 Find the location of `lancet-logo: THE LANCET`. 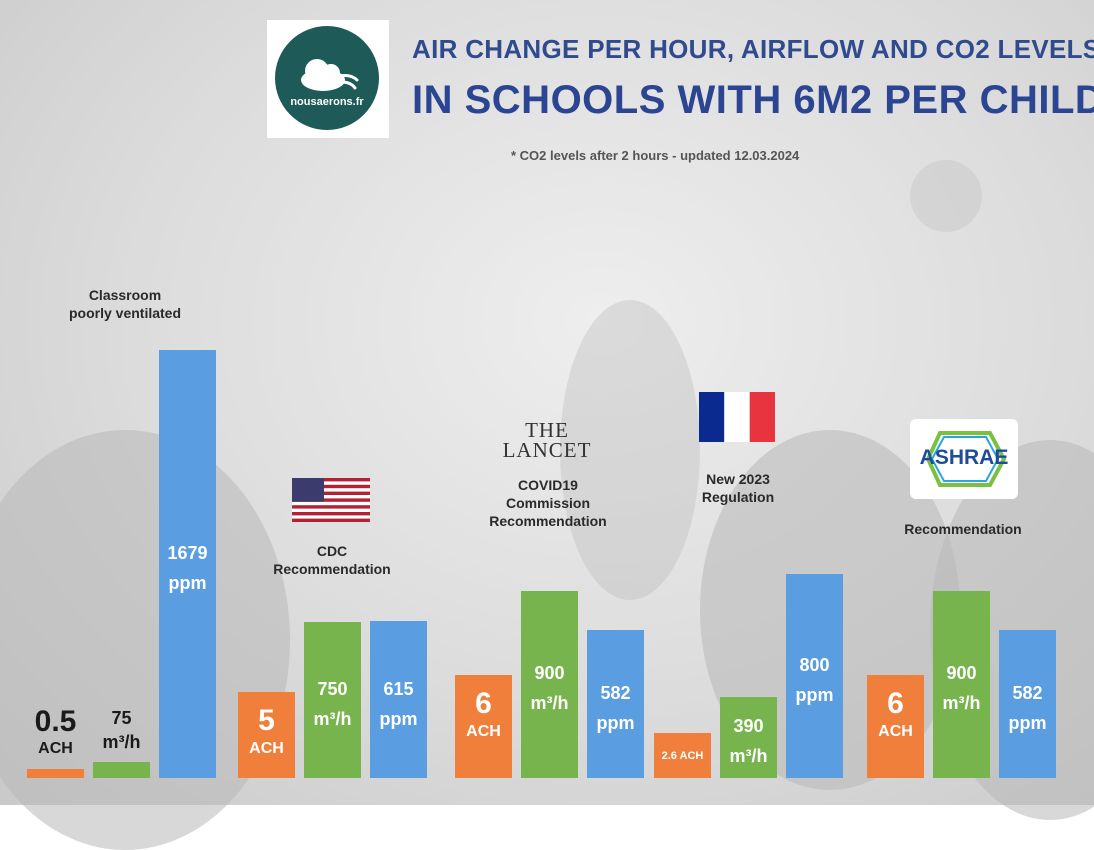

lancet-logo: THE LANCET is located at coordinates (547, 440).